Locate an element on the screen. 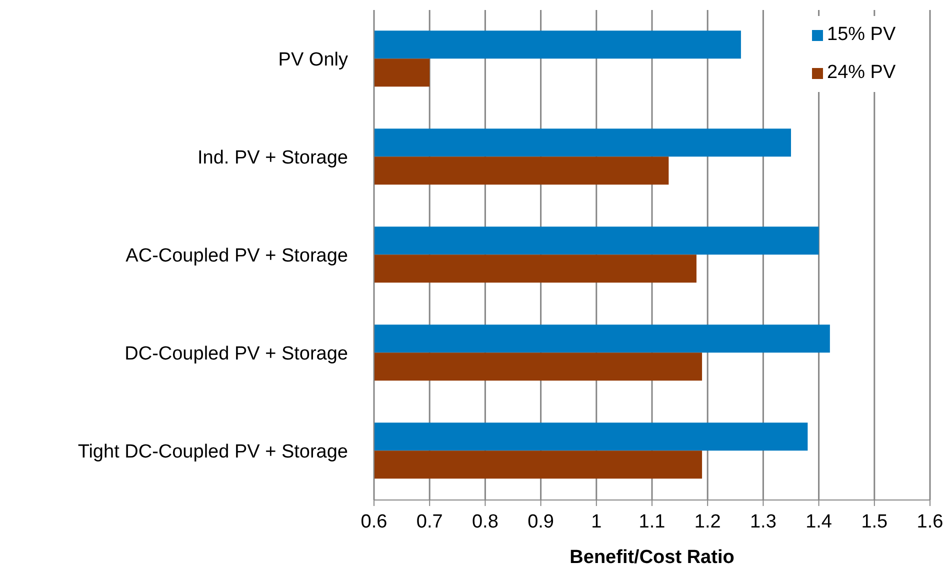 This screenshot has width=948, height=575. x-tick-label: 1 is located at coordinates (596, 521).